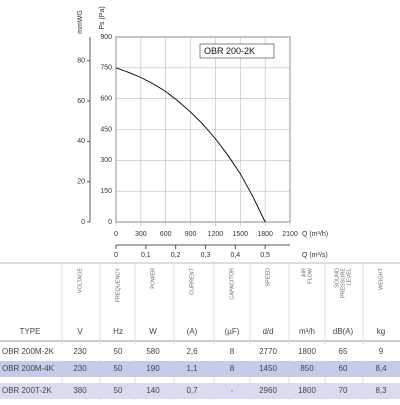 This screenshot has width=400, height=405. What do you see at coordinates (106, 160) in the screenshot?
I see `y-tick-label: 300` at bounding box center [106, 160].